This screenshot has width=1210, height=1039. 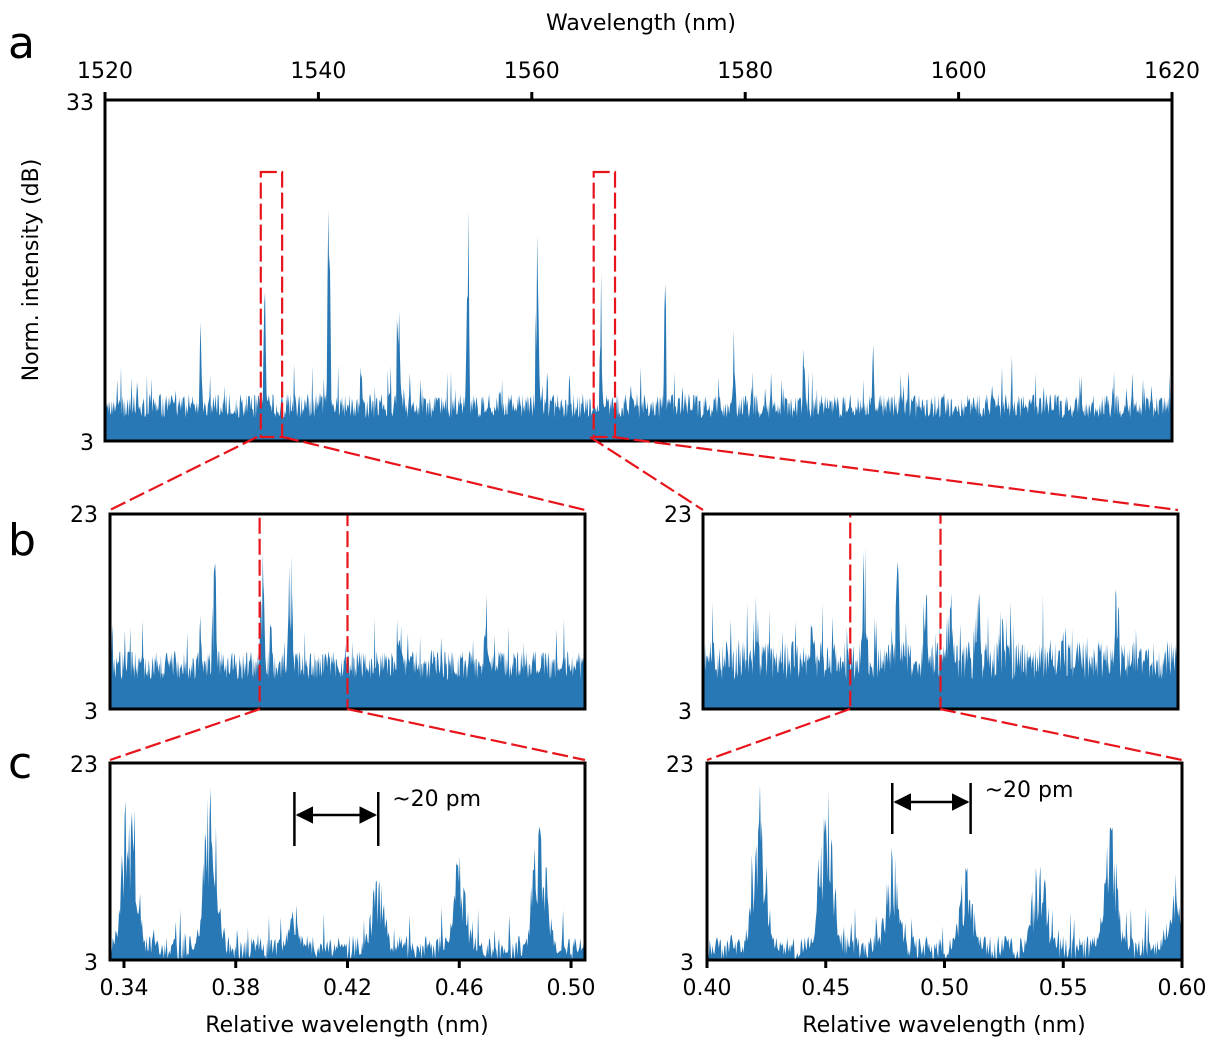 I want to click on panel-c-left-x-tick-label: 0.46, so click(x=459, y=988).